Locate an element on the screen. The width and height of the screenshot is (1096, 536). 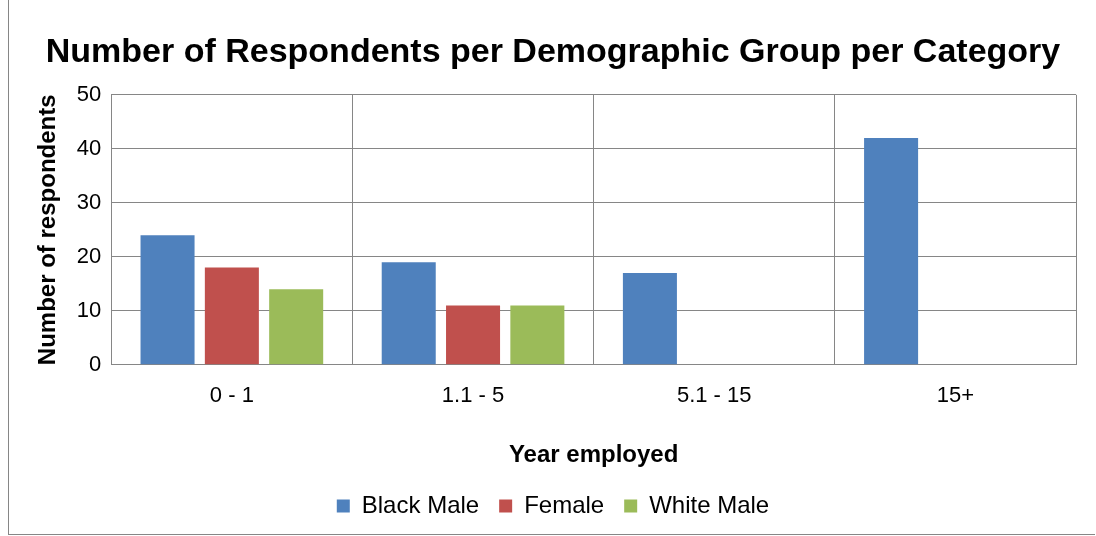
legend-label: Female is located at coordinates (564, 504).